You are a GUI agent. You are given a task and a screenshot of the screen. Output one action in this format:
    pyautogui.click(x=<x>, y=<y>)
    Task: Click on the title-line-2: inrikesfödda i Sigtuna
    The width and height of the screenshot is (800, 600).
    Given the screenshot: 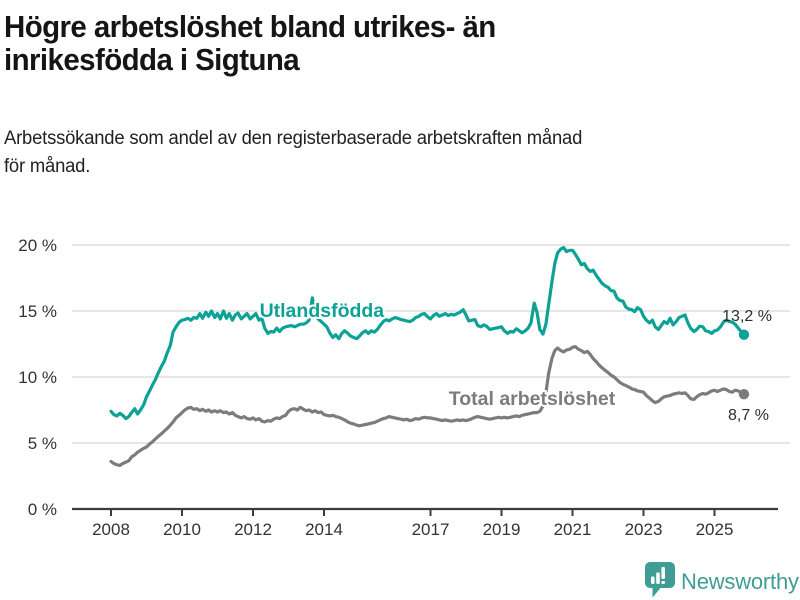 What is the action you would take?
    pyautogui.click(x=152, y=59)
    